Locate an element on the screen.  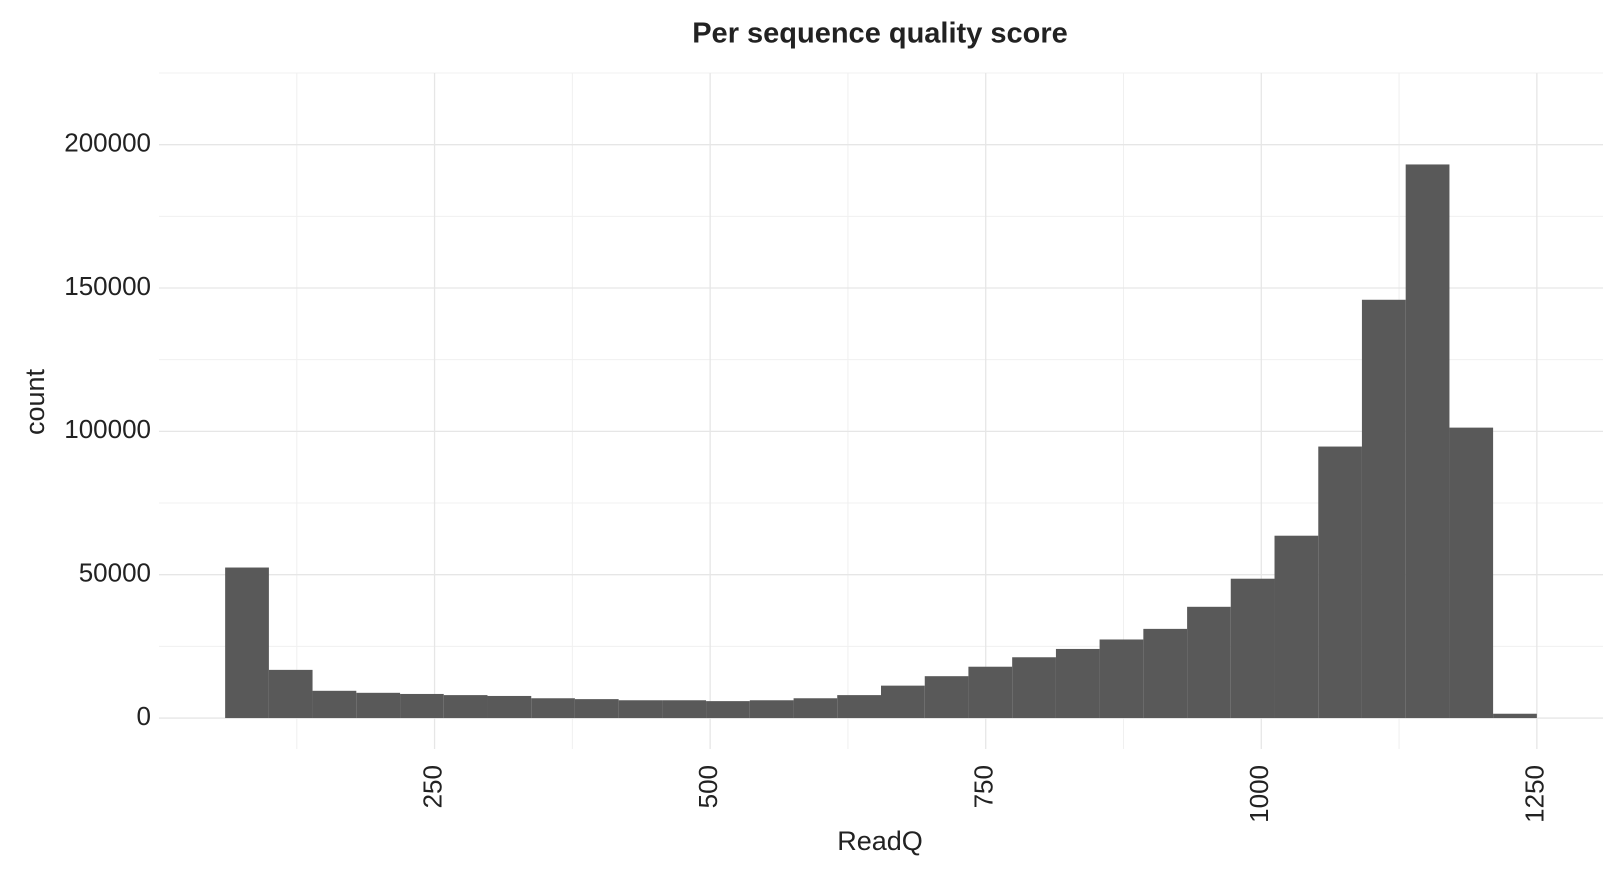
y-tick-label: 150000 is located at coordinates (107, 286).